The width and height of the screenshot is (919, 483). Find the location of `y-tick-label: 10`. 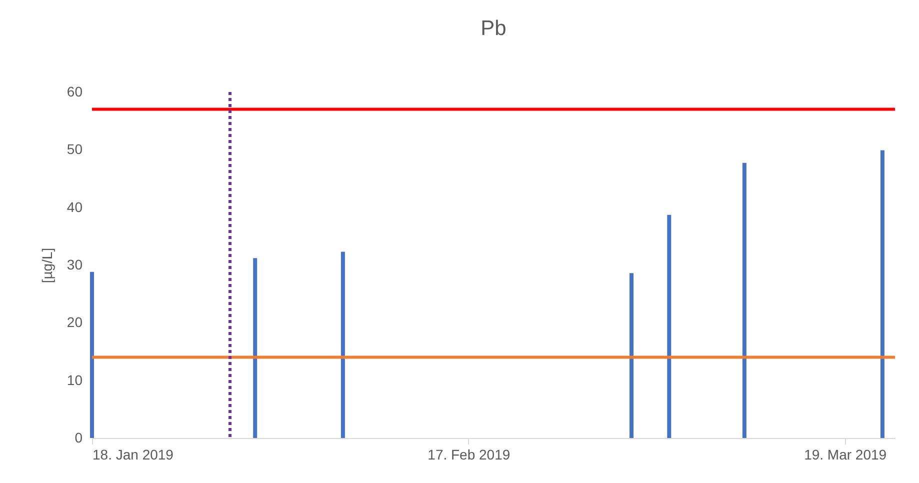

y-tick-label: 10 is located at coordinates (74, 380).